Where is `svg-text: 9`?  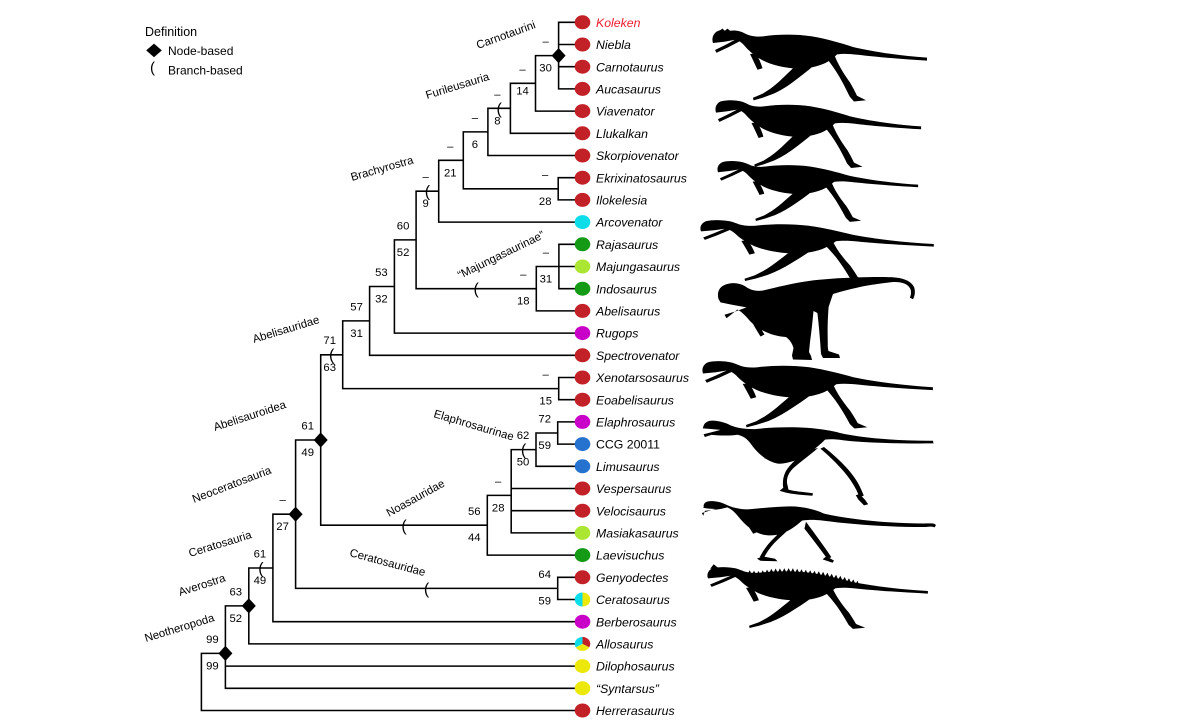
svg-text: 9 is located at coordinates (426, 204).